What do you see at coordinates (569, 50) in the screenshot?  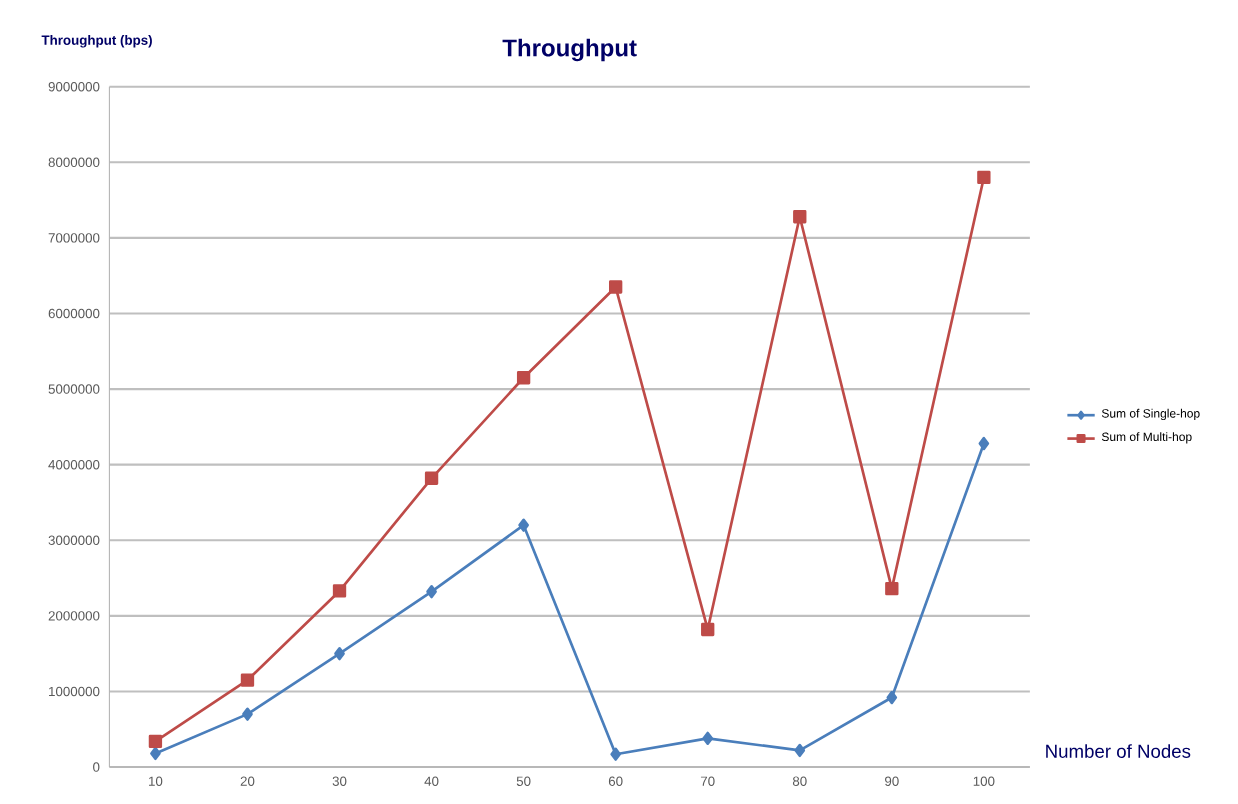 I see `chart-title: Throughput` at bounding box center [569, 50].